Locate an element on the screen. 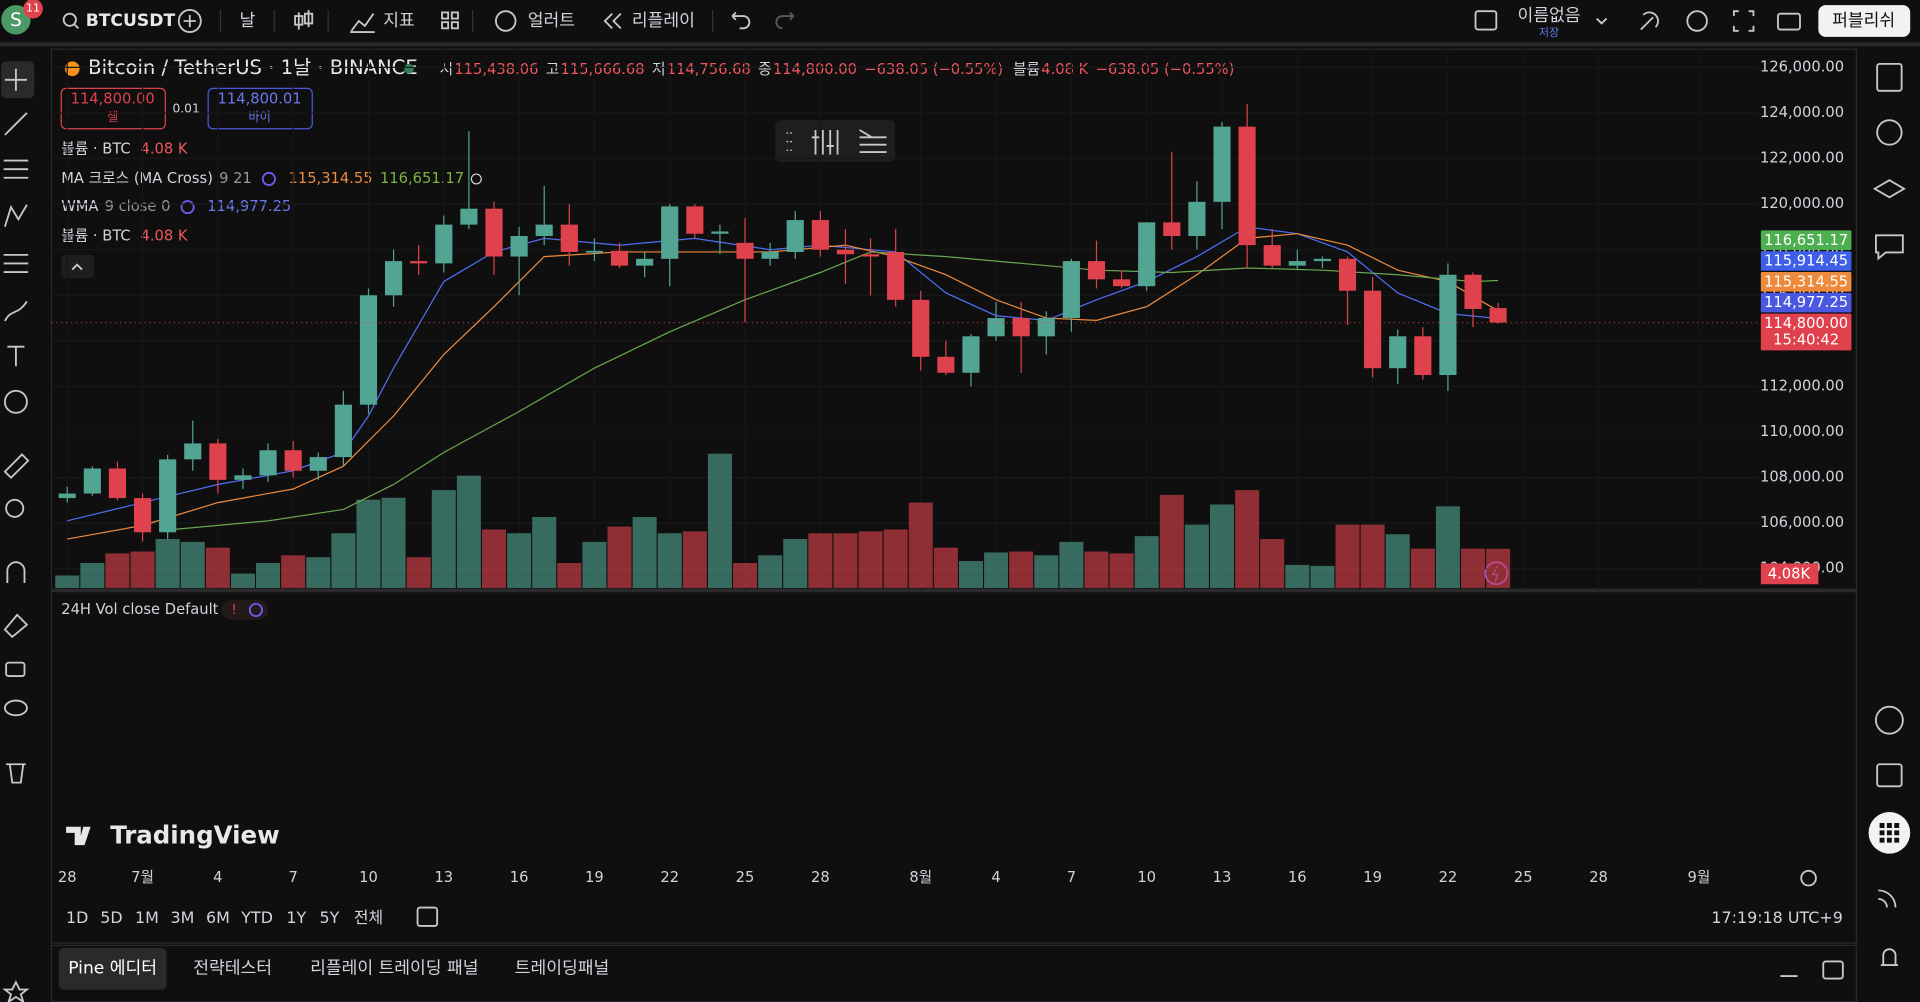 The image size is (1920, 1002). indicators-button: 지표 is located at coordinates (399, 21).